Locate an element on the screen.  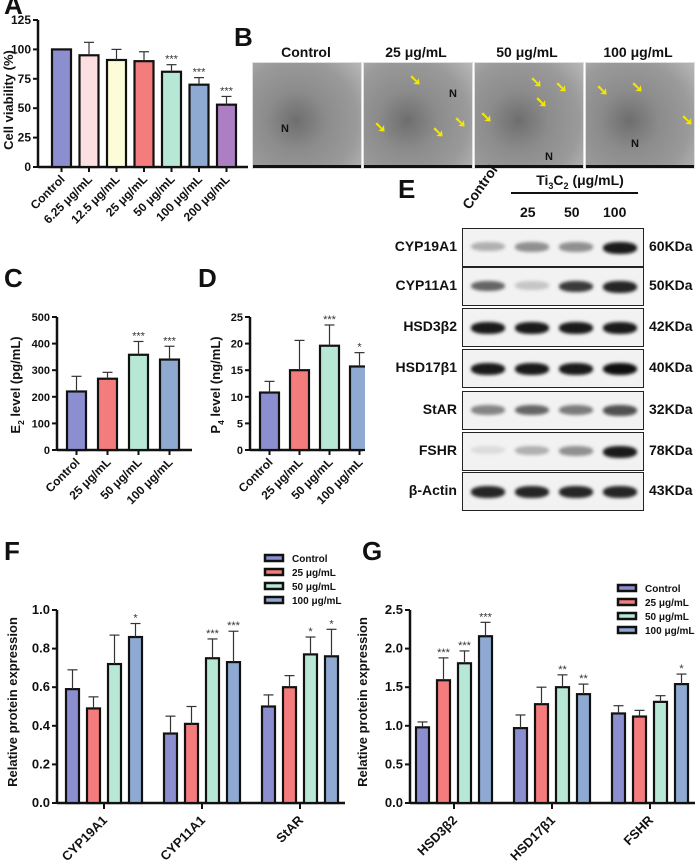
x-tick-label: CYP19A1 is located at coordinates (84, 838).